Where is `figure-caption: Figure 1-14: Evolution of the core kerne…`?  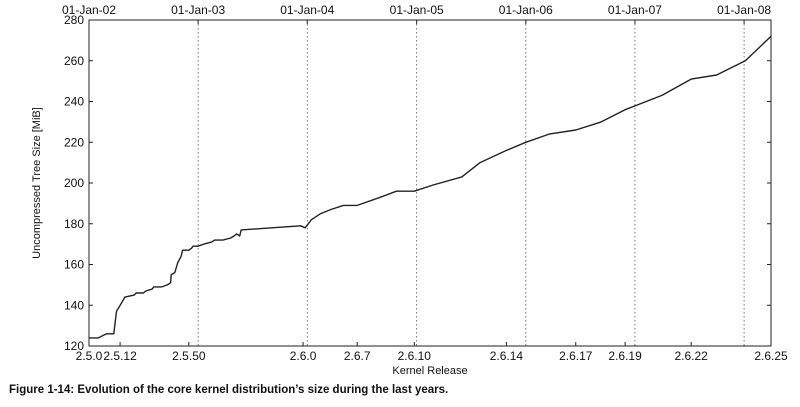
figure-caption: Figure 1-14: Evolution of the core kerne… is located at coordinates (229, 390).